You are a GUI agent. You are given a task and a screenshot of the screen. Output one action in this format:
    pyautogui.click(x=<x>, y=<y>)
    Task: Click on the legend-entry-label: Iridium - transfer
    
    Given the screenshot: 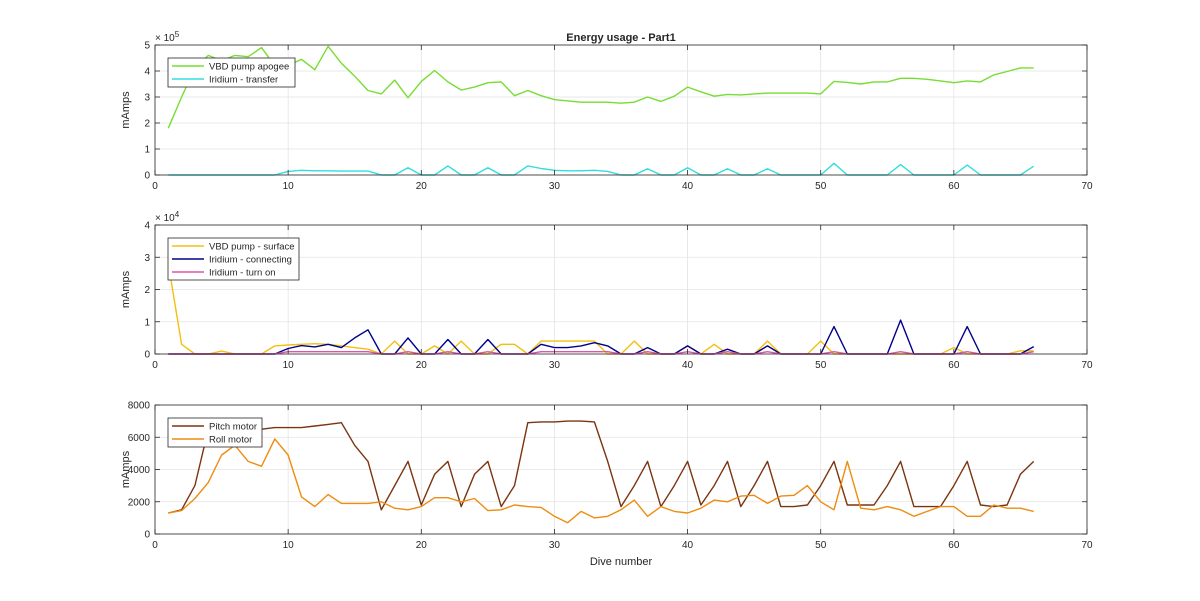 What is the action you would take?
    pyautogui.click(x=243, y=80)
    